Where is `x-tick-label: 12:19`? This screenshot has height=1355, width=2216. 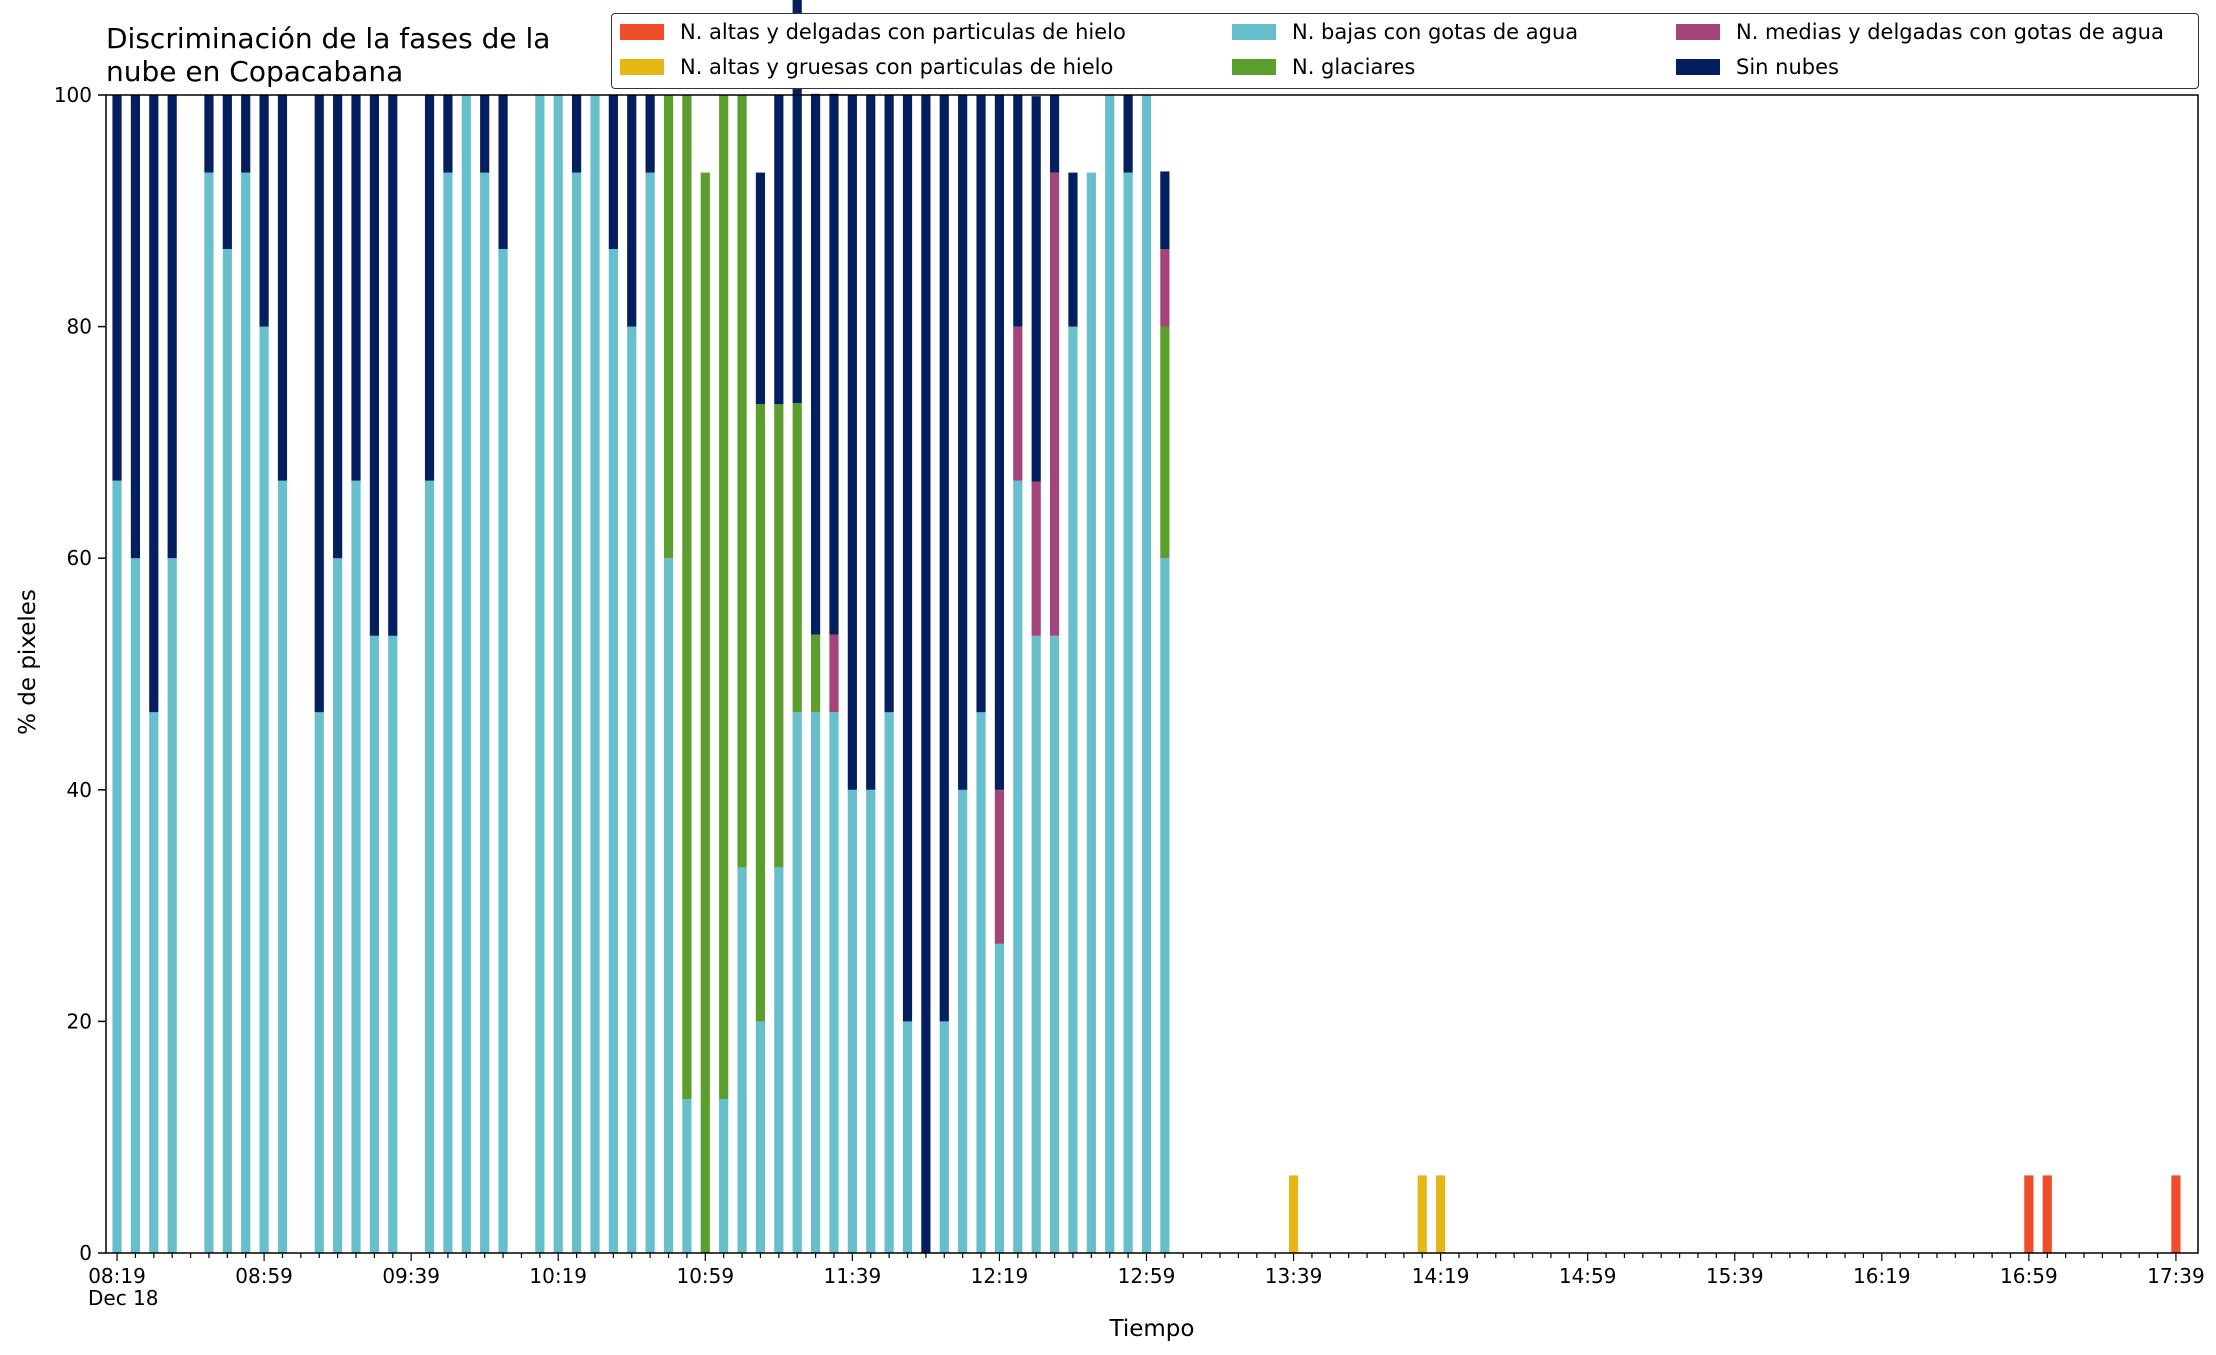 x-tick-label: 12:19 is located at coordinates (1000, 1276).